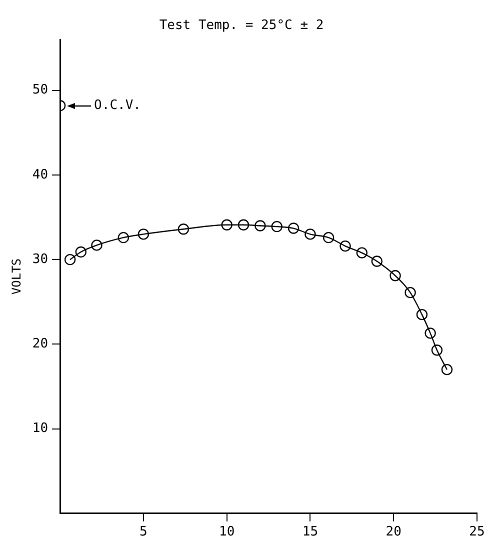 The width and height of the screenshot is (497, 547). I want to click on y-tick-label: 20, so click(40, 344).